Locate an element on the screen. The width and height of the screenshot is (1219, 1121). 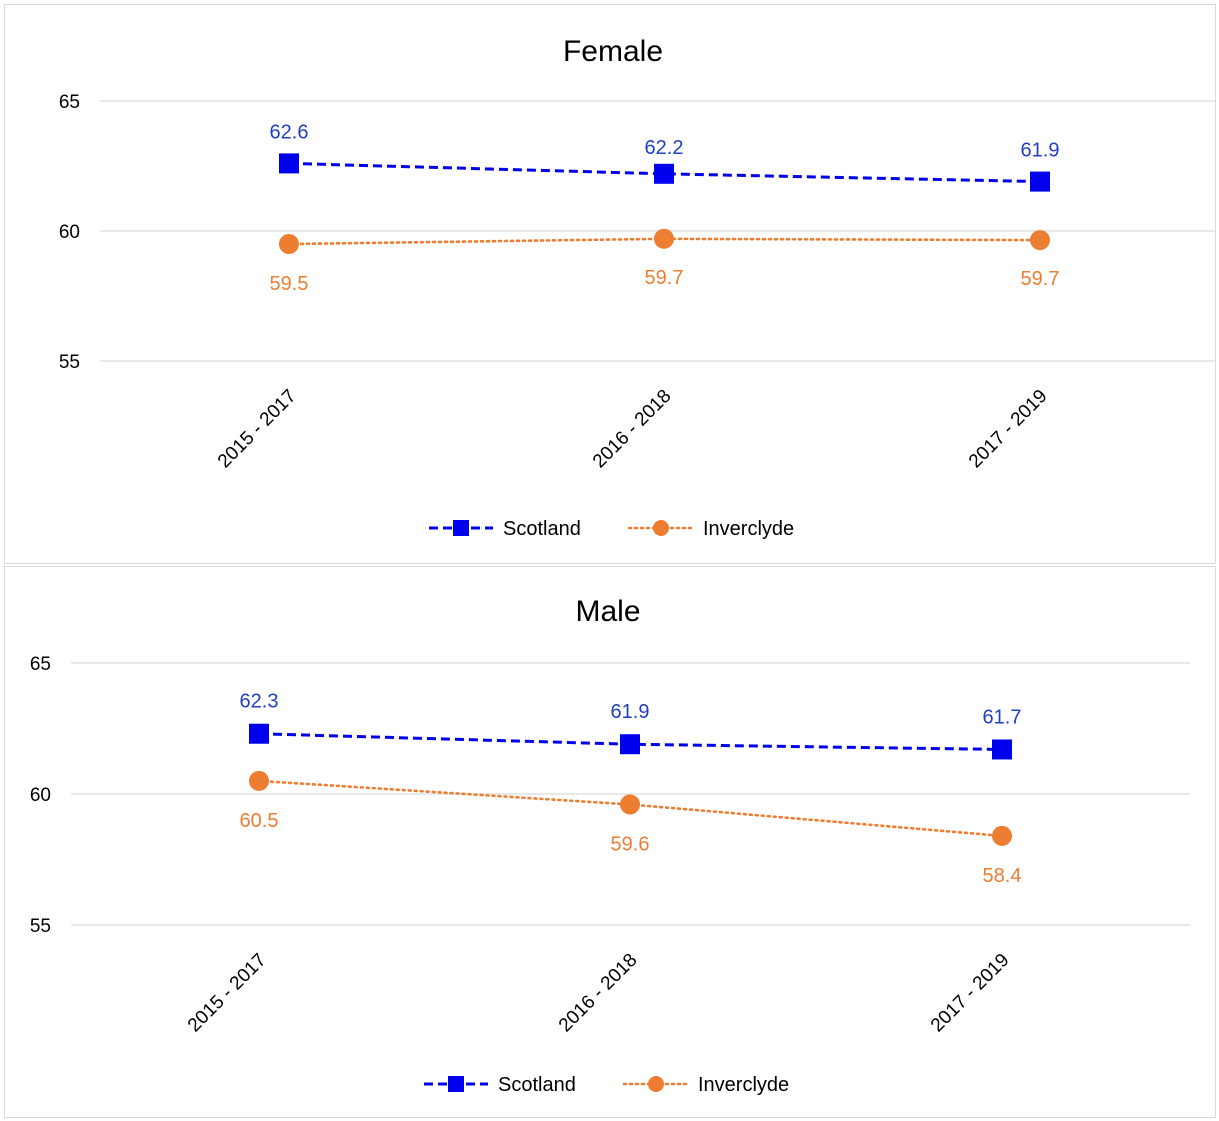
female-data-label-inverclyde: 59.5 is located at coordinates (289, 284).